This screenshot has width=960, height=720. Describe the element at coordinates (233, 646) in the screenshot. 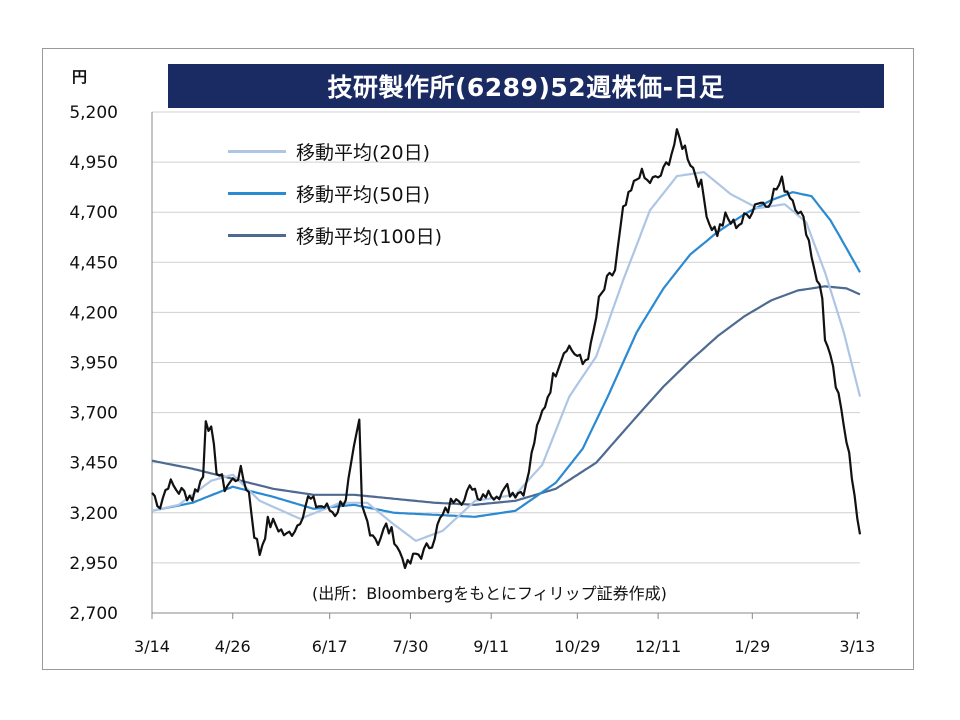

I see `x-tick-label: 4/26` at that location.